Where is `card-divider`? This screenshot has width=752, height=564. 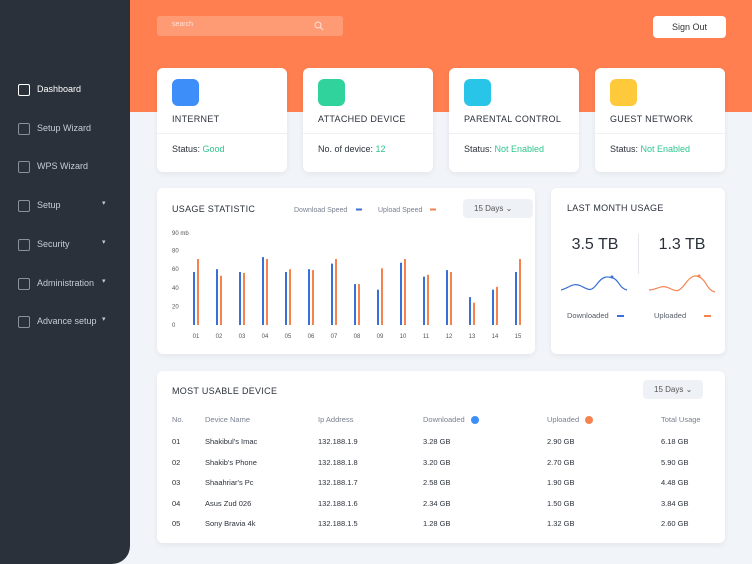
card-divider is located at coordinates (222, 133).